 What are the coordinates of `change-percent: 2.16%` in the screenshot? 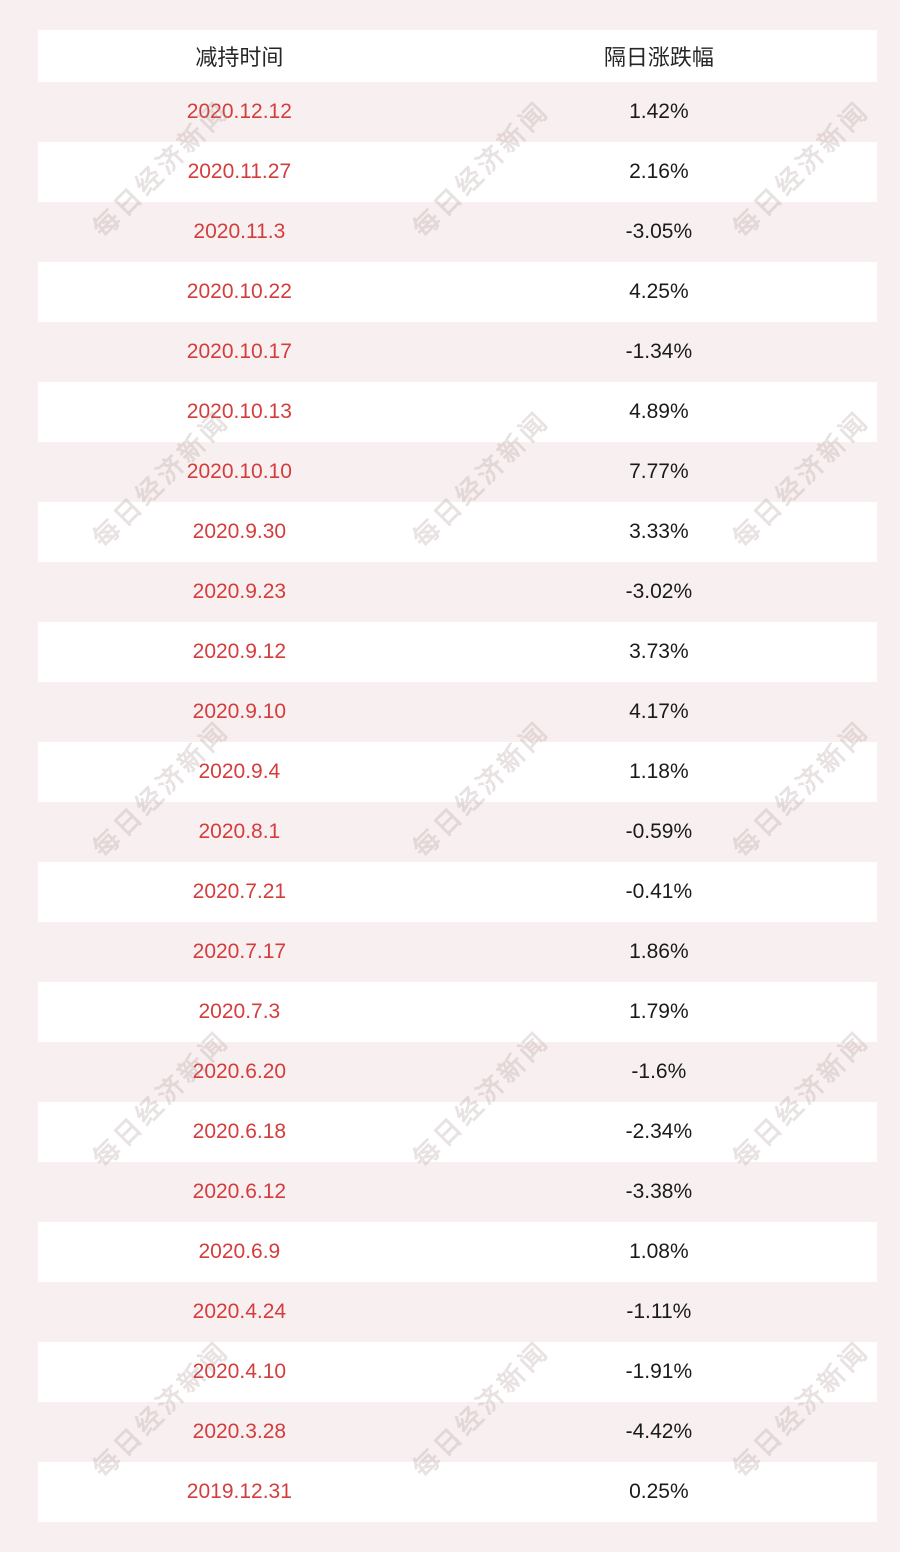 It's located at (659, 171).